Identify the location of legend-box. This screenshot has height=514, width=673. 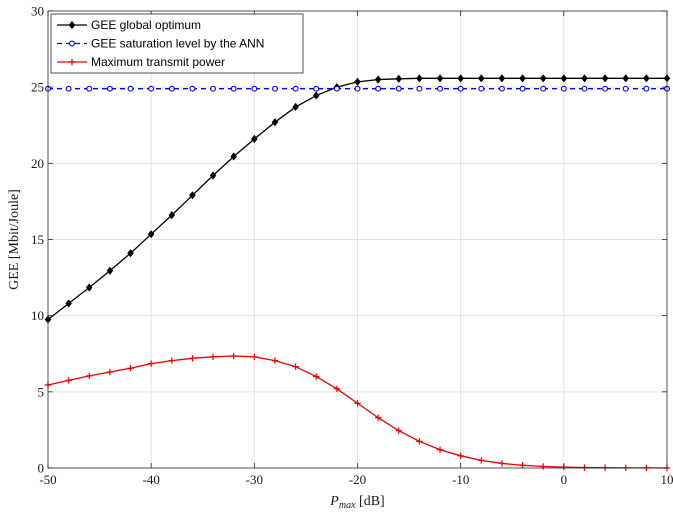
(177, 43).